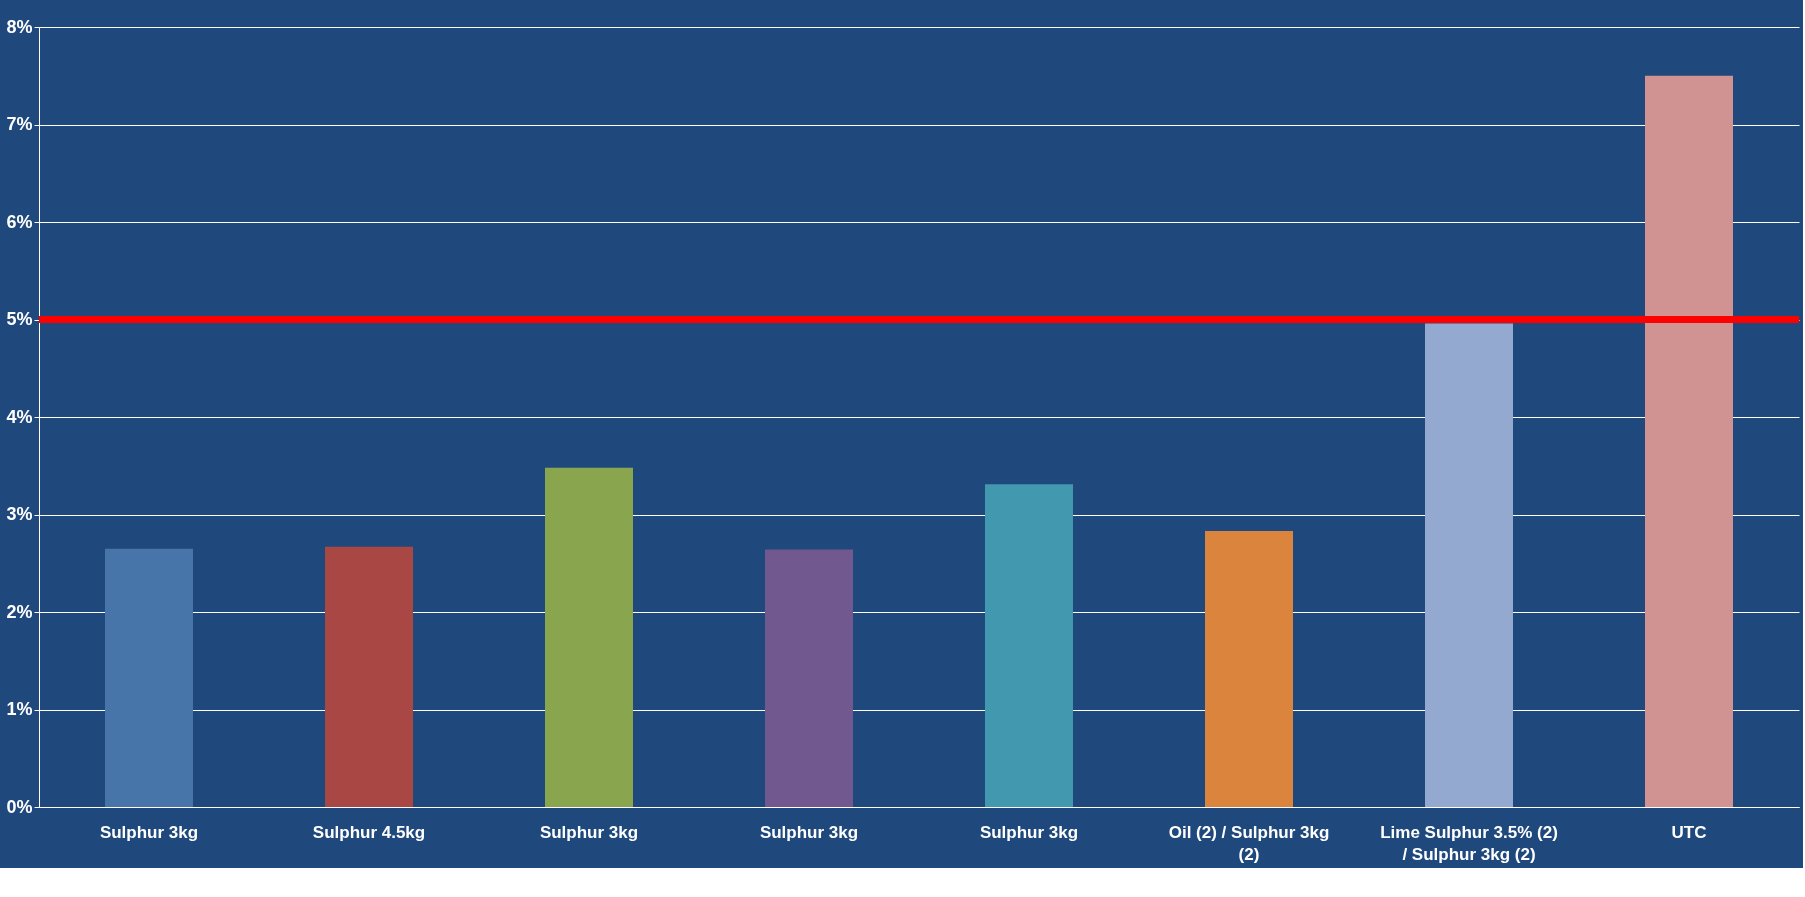 The width and height of the screenshot is (1805, 897). I want to click on x-tick-label: Sulphur 4.5kg, so click(369, 832).